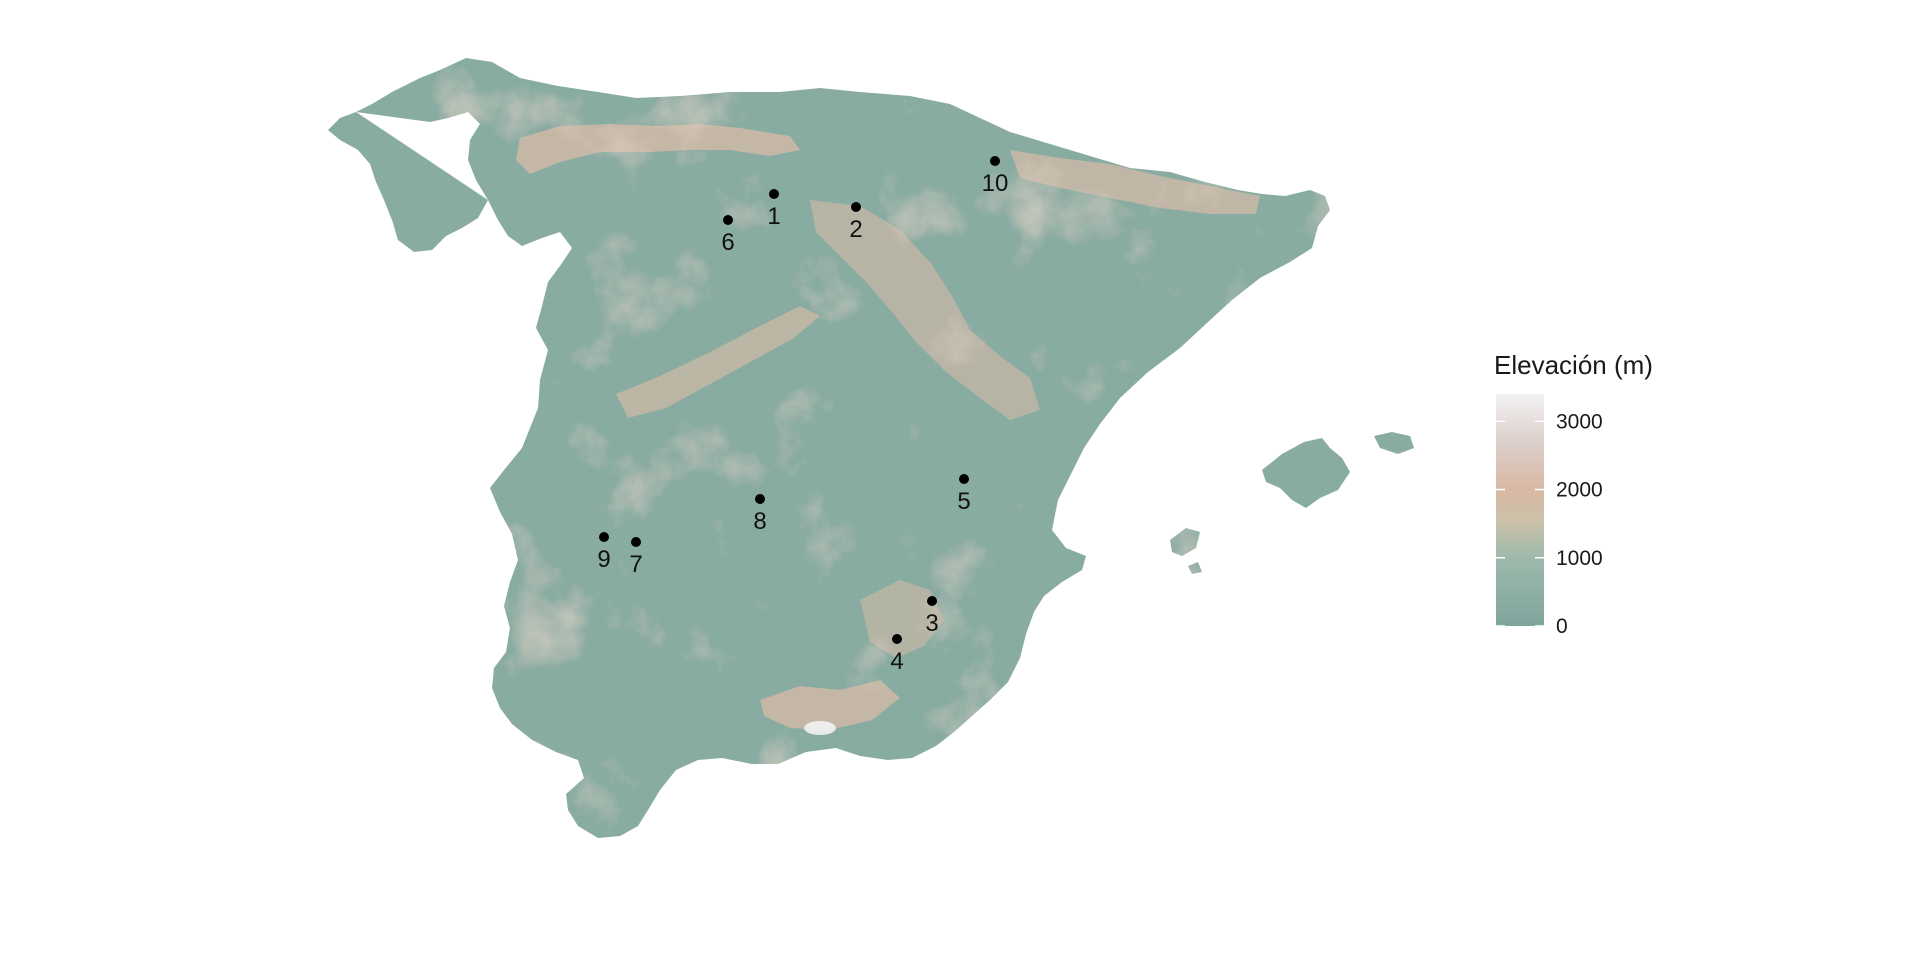  I want to click on site-label: 10, so click(995, 183).